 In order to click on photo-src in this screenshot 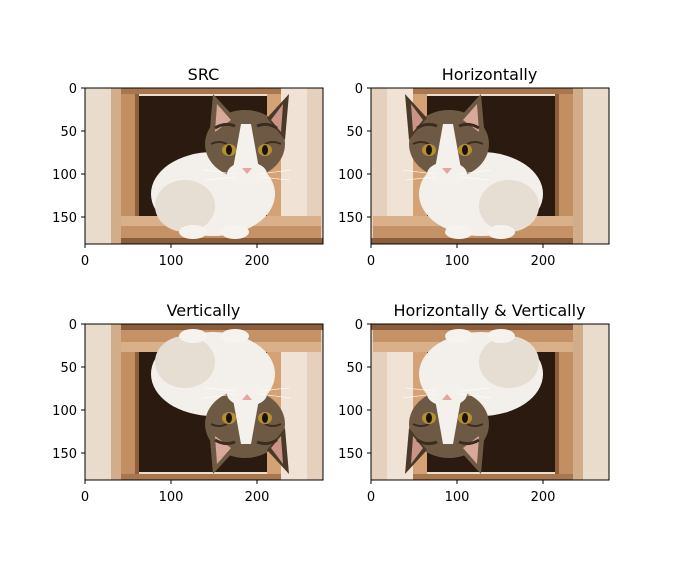, I will do `click(204, 166)`.